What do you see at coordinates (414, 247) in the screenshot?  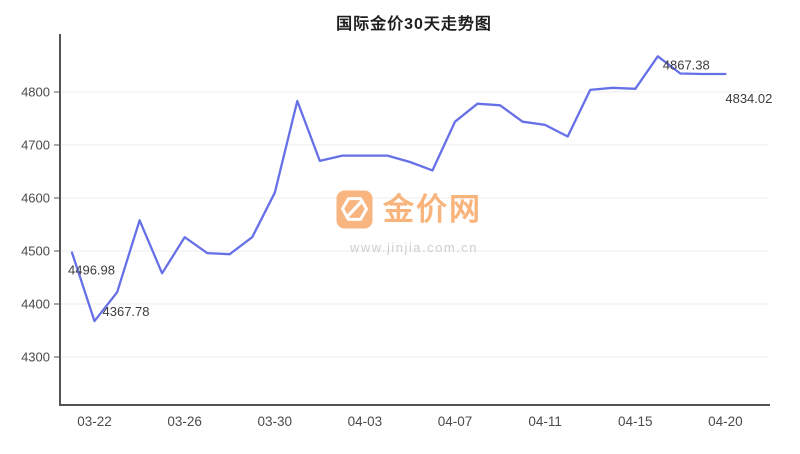 I see `watermark-url: www.jinjia.com.cn` at bounding box center [414, 247].